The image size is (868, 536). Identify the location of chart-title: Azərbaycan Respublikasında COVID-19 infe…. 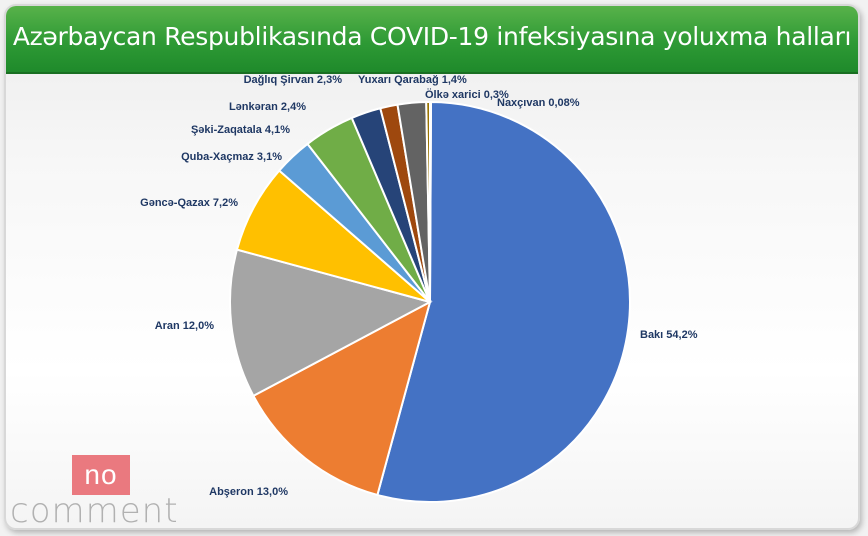
(432, 36).